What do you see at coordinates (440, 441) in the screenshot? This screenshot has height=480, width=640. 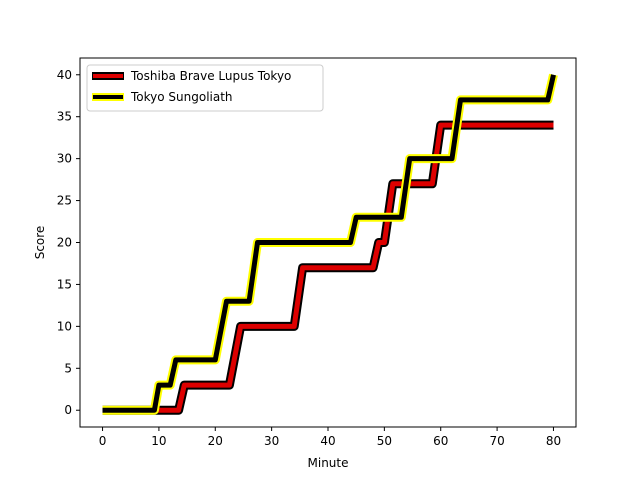 I see `x-tick-label: 60` at bounding box center [440, 441].